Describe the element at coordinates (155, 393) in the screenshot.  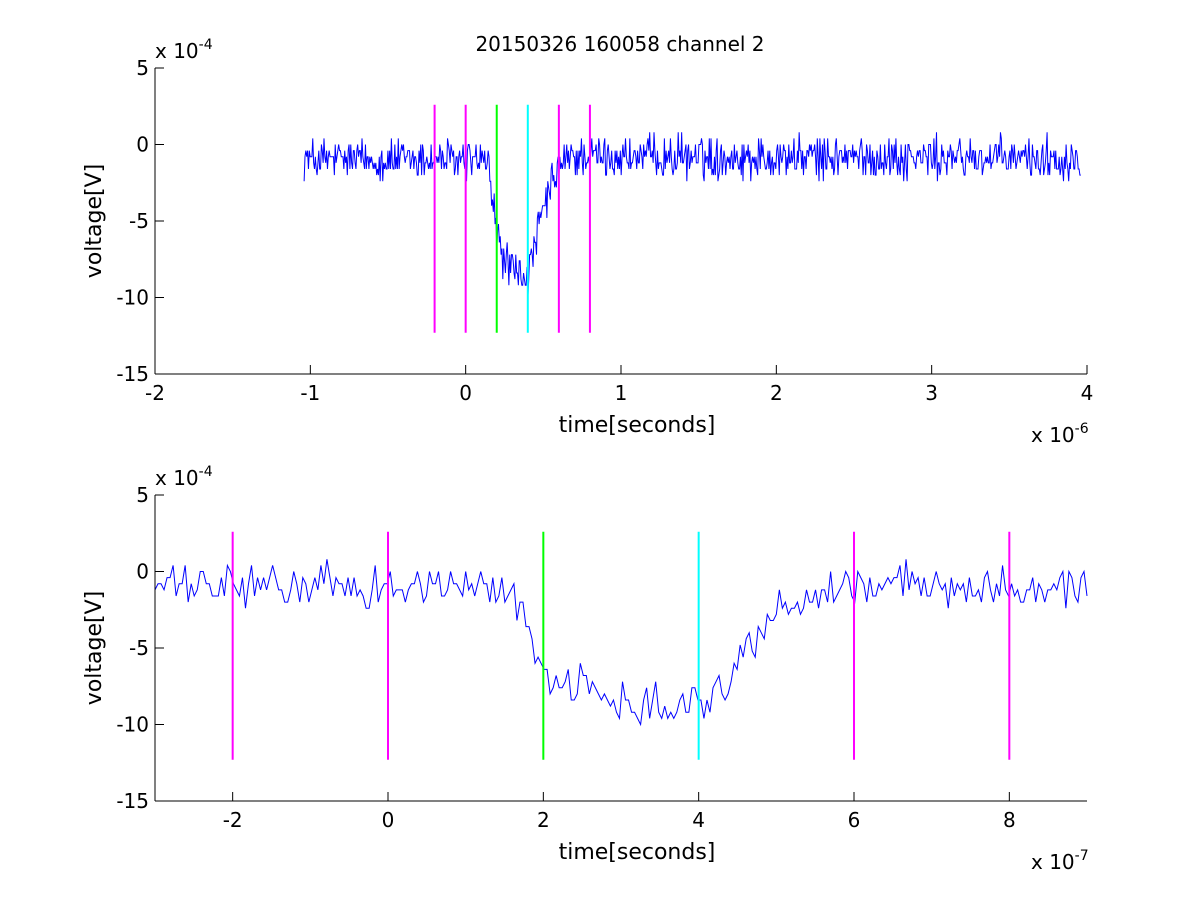
I see `top-x-tick-label: -2` at that location.